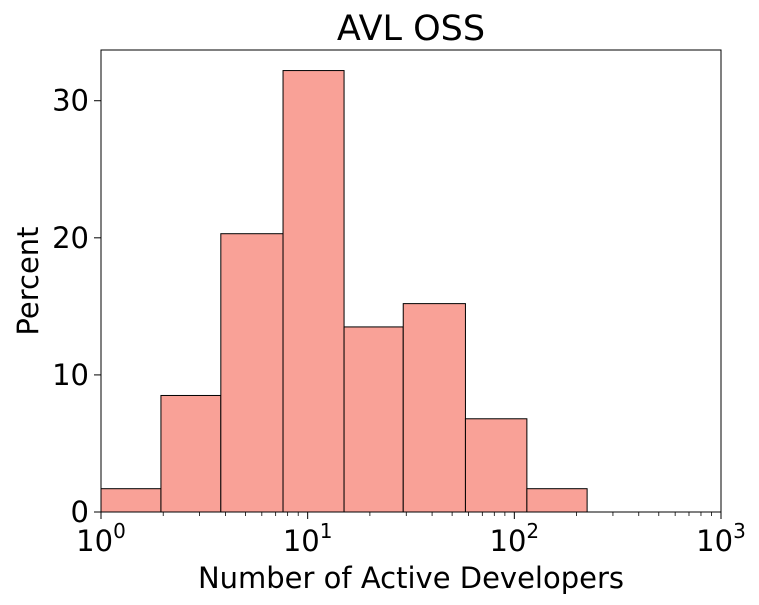 The width and height of the screenshot is (759, 605). What do you see at coordinates (70, 375) in the screenshot?
I see `y-tick-label: 10` at bounding box center [70, 375].